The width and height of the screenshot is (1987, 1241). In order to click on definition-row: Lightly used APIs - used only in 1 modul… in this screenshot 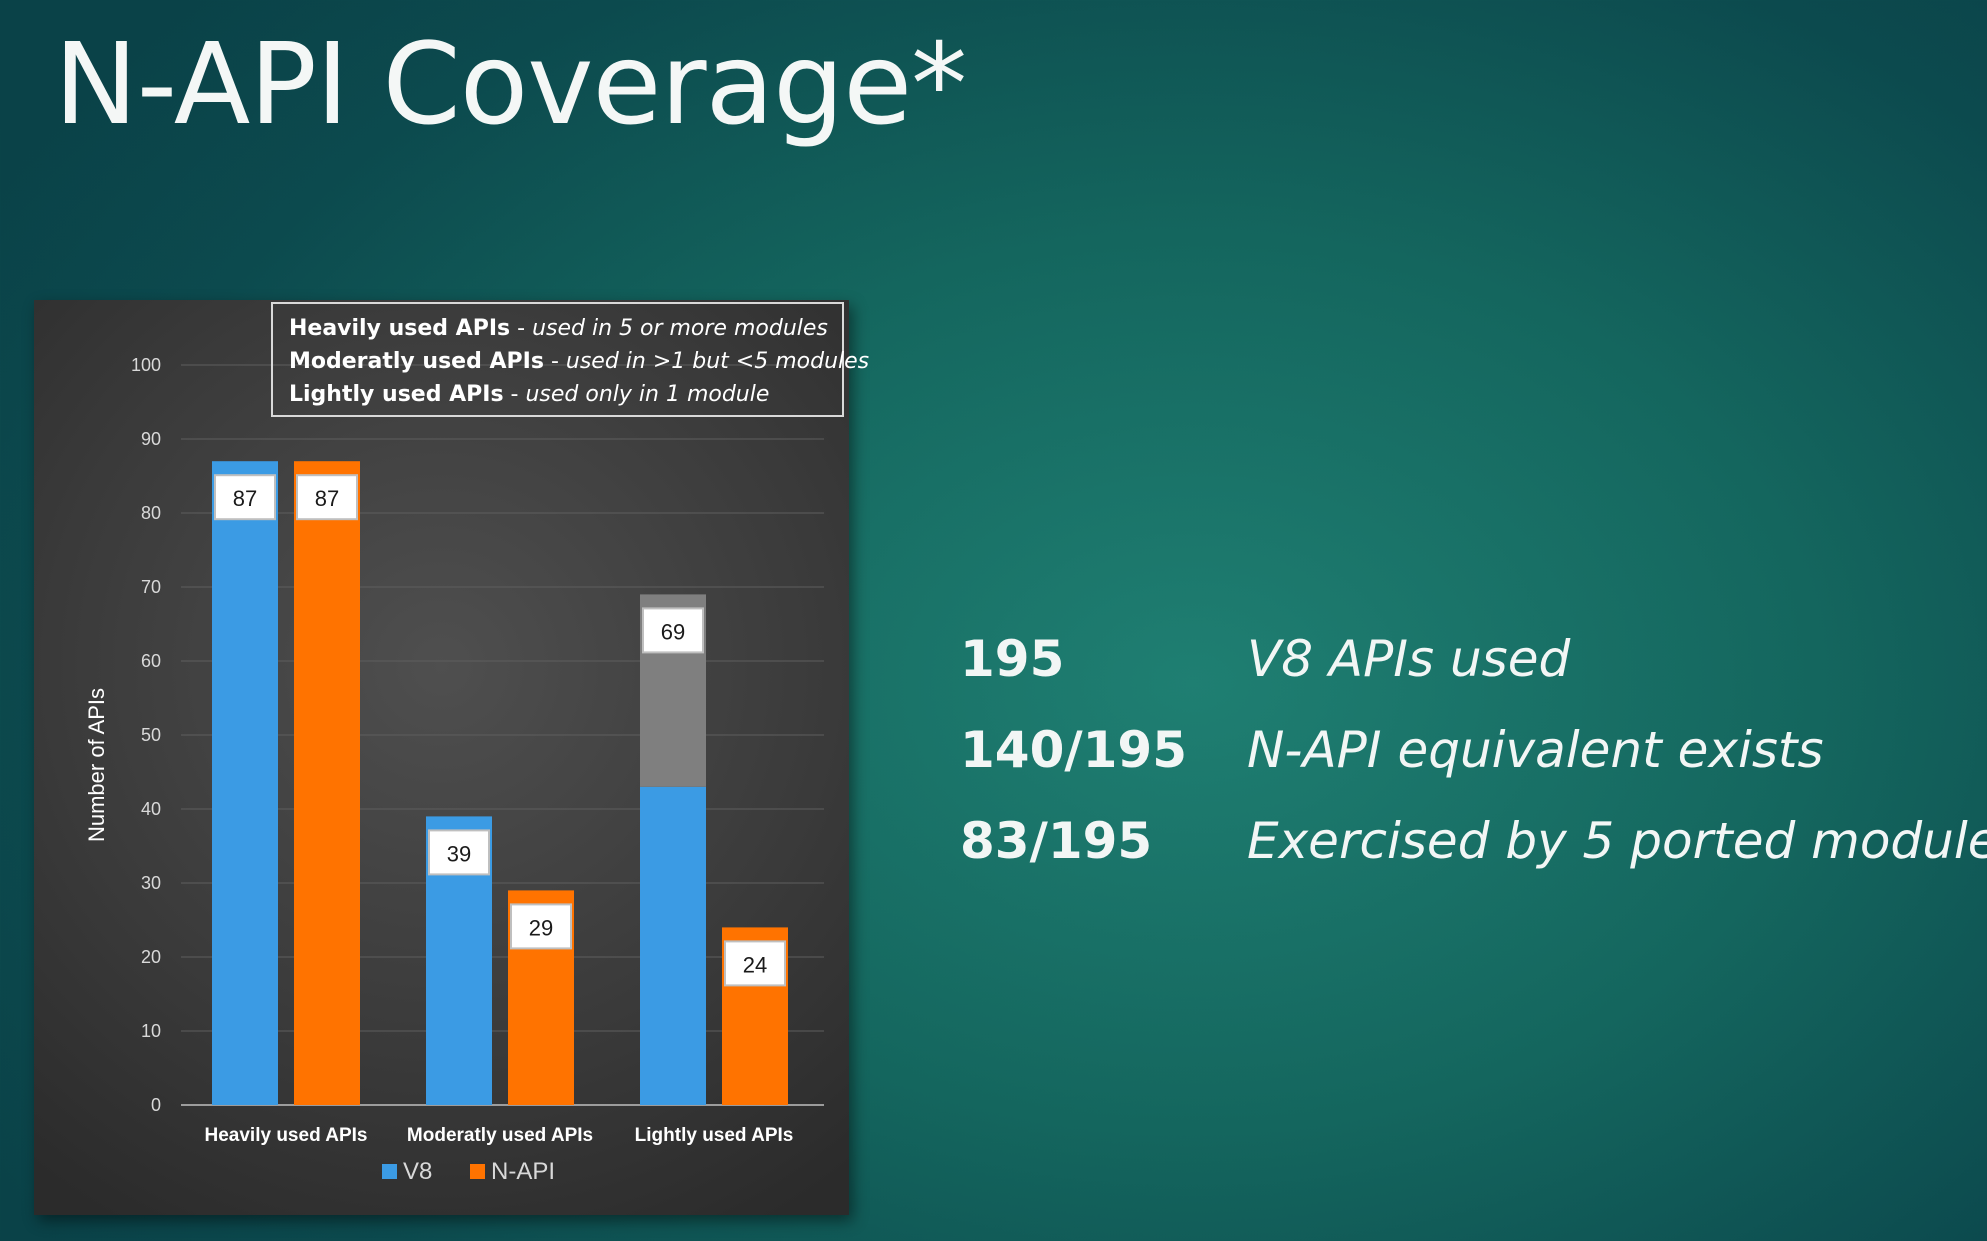, I will do `click(529, 394)`.